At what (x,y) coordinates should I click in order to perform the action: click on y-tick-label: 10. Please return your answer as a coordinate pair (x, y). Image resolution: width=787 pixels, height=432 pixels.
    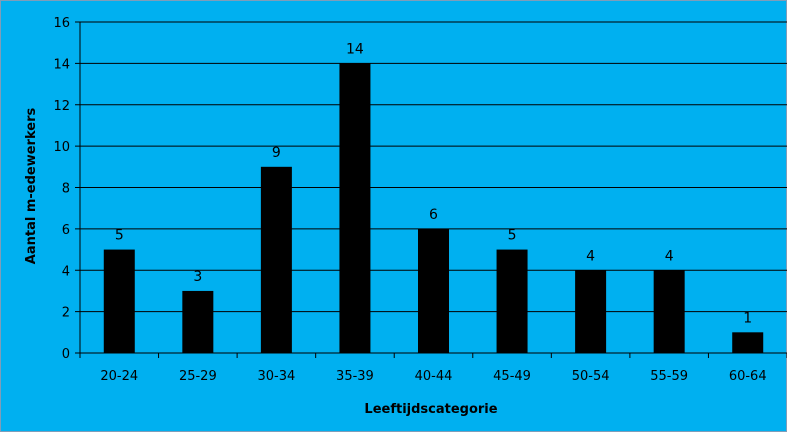
    Looking at the image, I should click on (61, 147).